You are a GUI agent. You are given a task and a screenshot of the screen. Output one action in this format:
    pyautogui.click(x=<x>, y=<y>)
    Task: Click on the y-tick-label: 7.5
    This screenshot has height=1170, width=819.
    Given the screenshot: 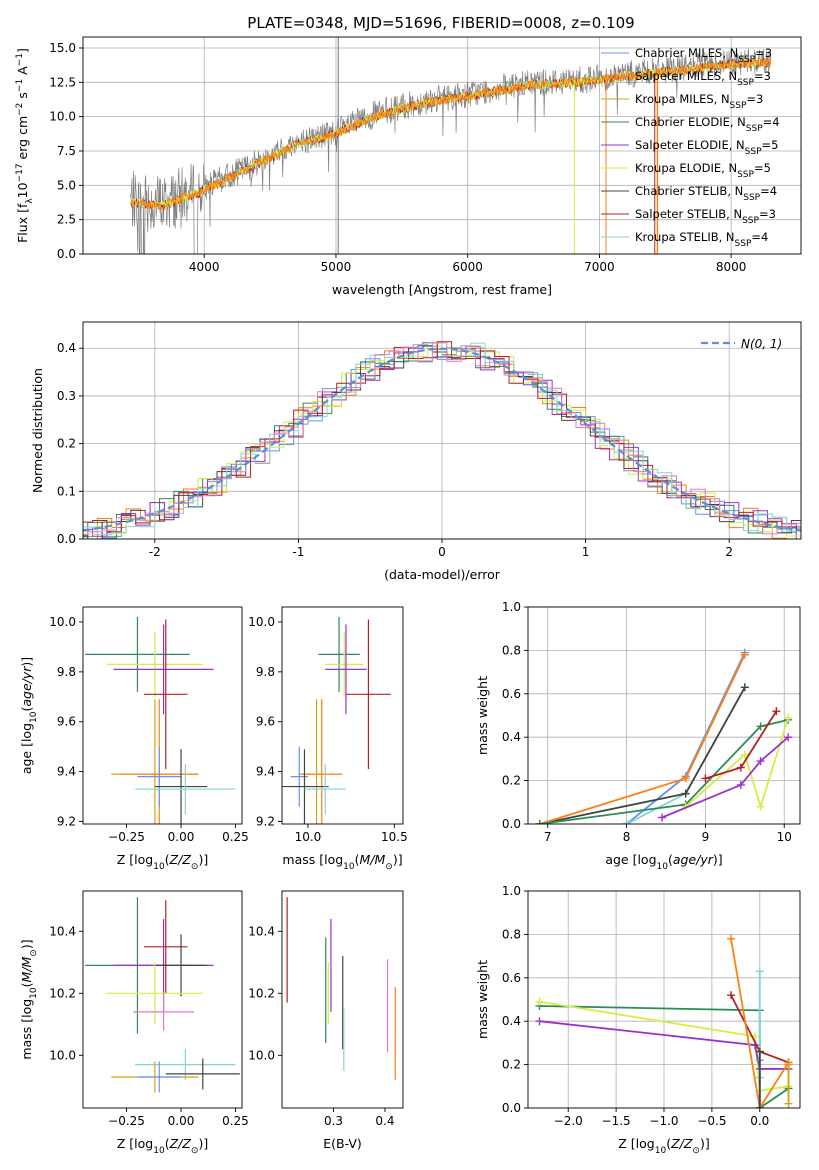 What is the action you would take?
    pyautogui.click(x=66, y=151)
    